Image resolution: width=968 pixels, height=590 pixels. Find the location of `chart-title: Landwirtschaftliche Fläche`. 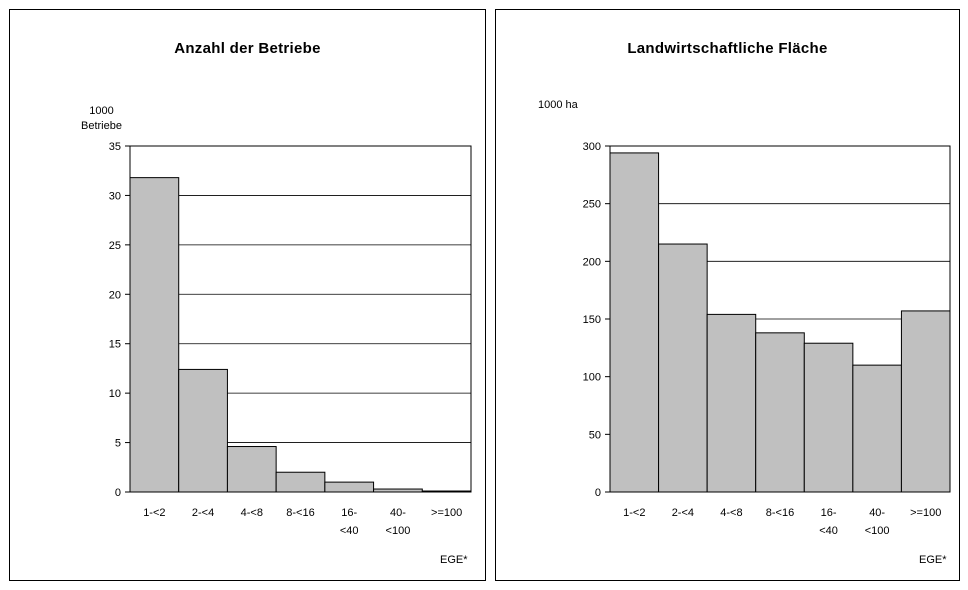

chart-title: Landwirtschaftliche Fläche is located at coordinates (727, 48).